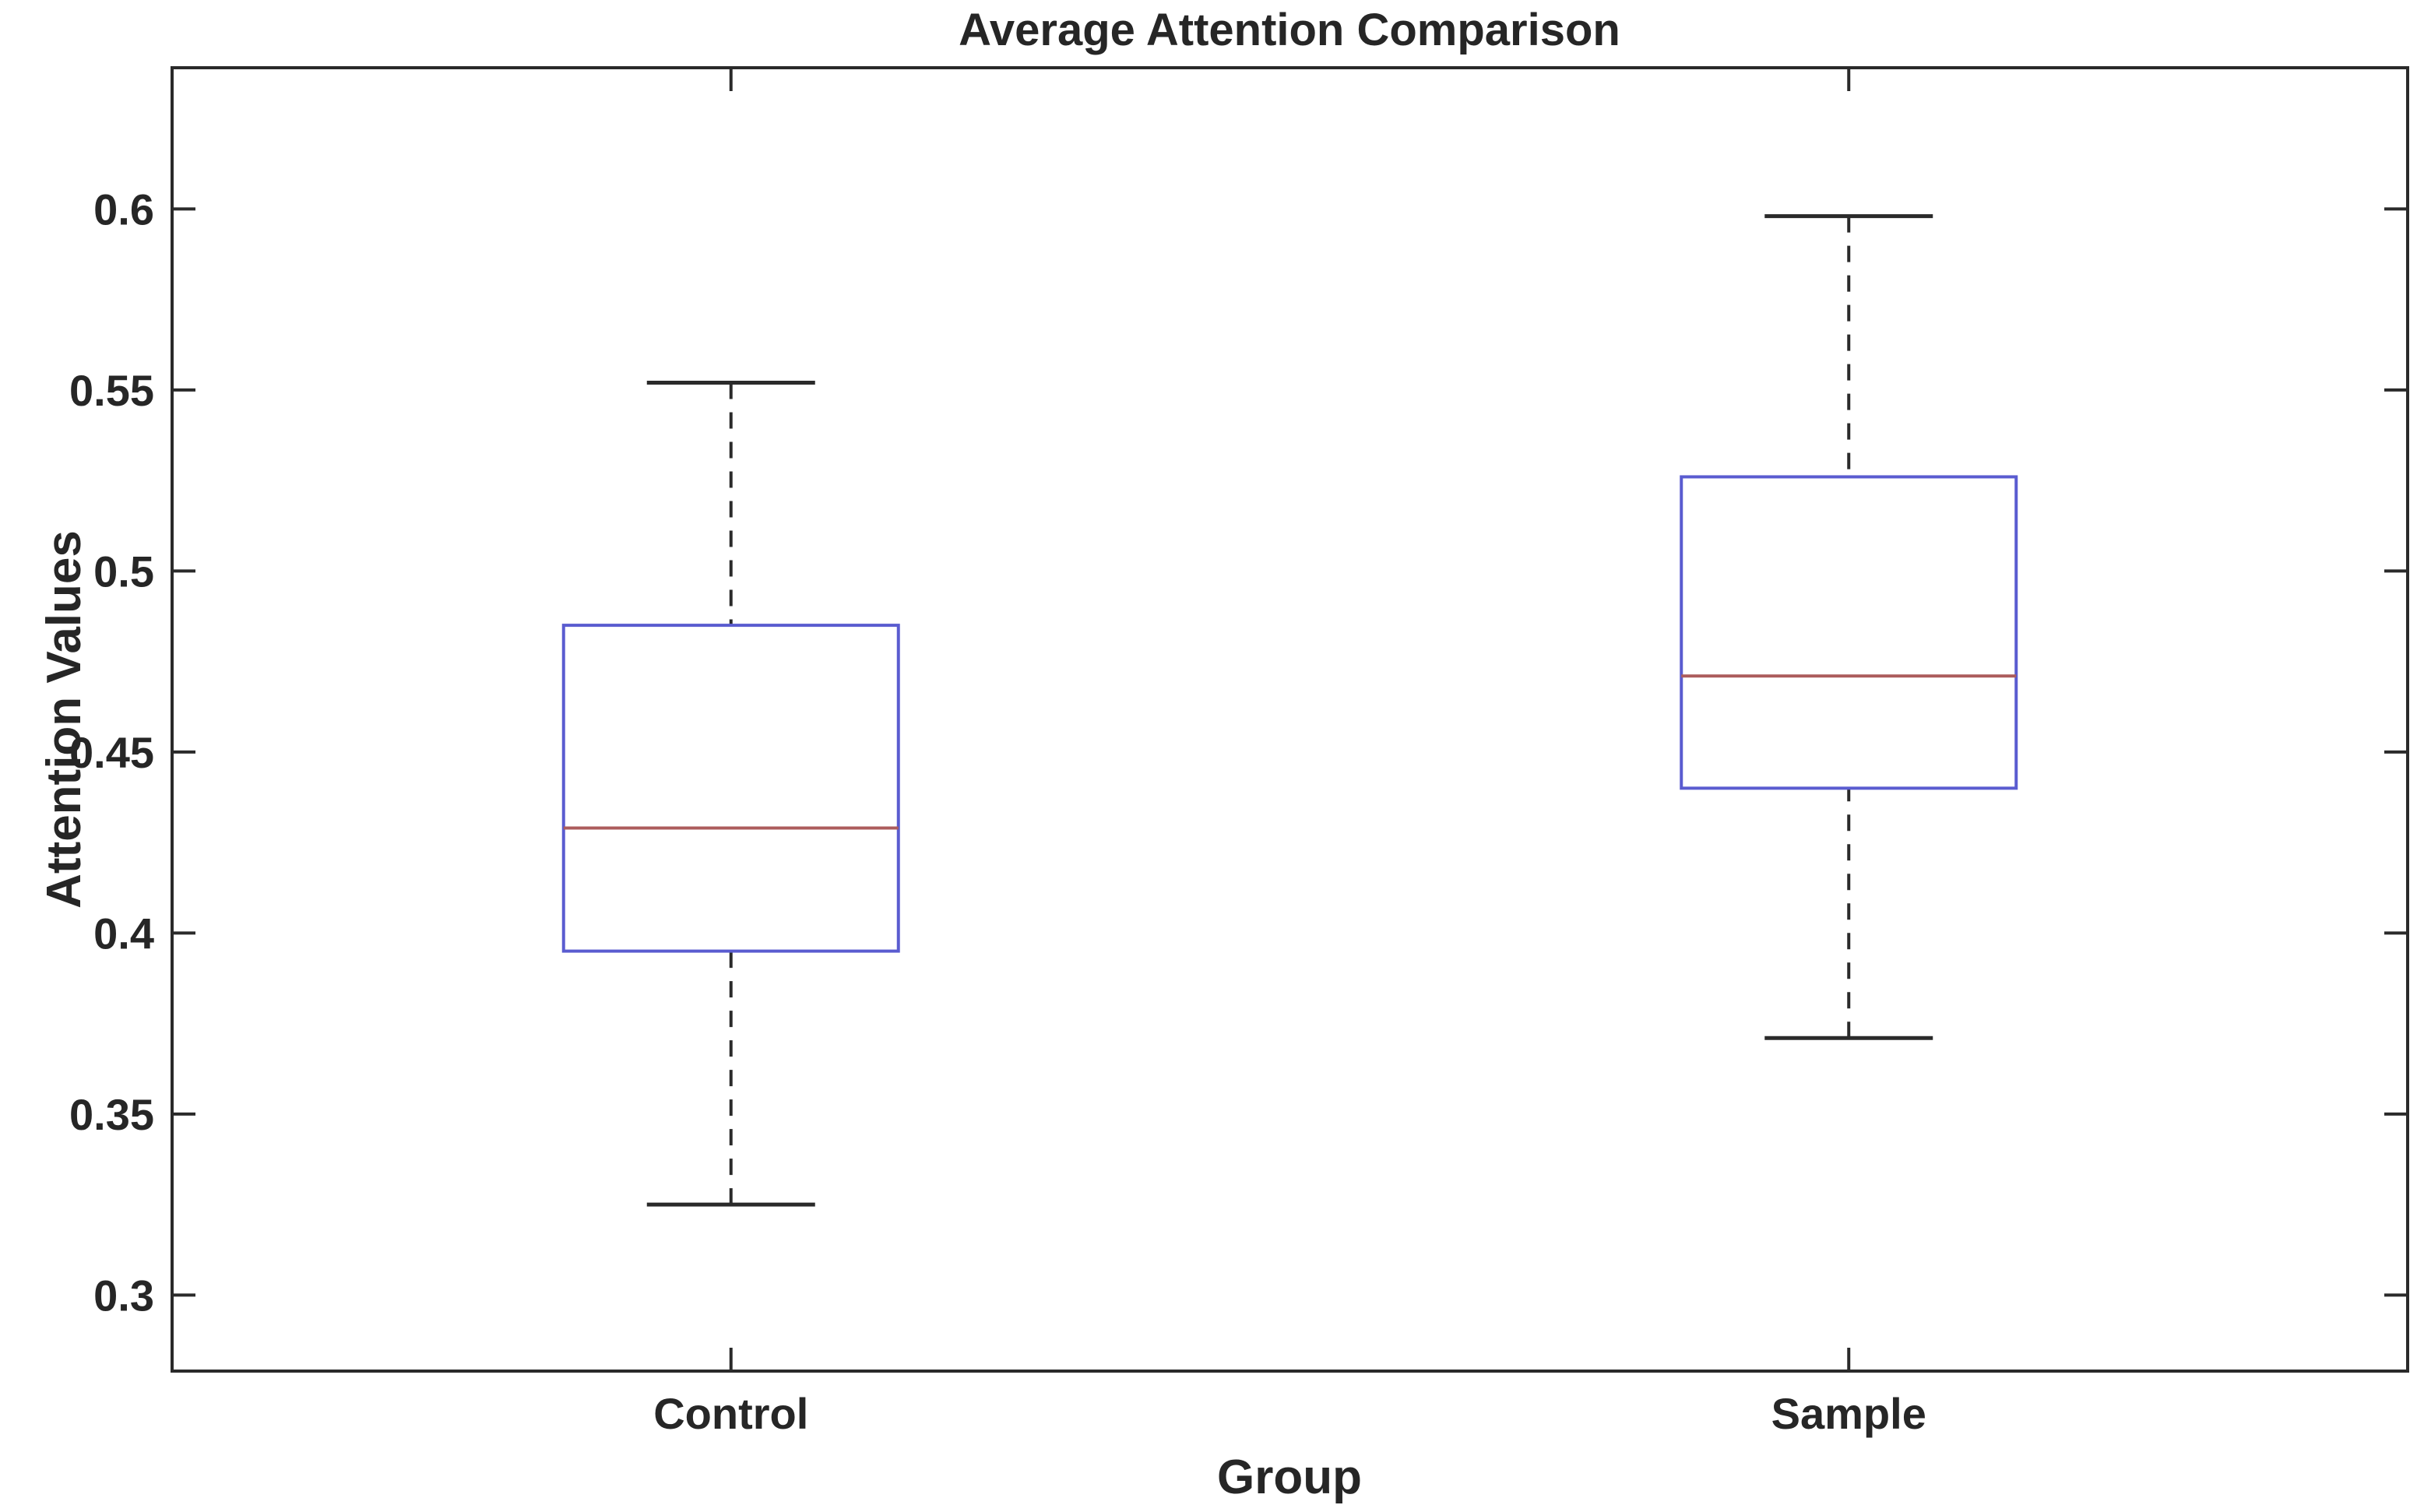 Image resolution: width=2424 pixels, height=1512 pixels. I want to click on x-axis-label: Group, so click(1289, 1477).